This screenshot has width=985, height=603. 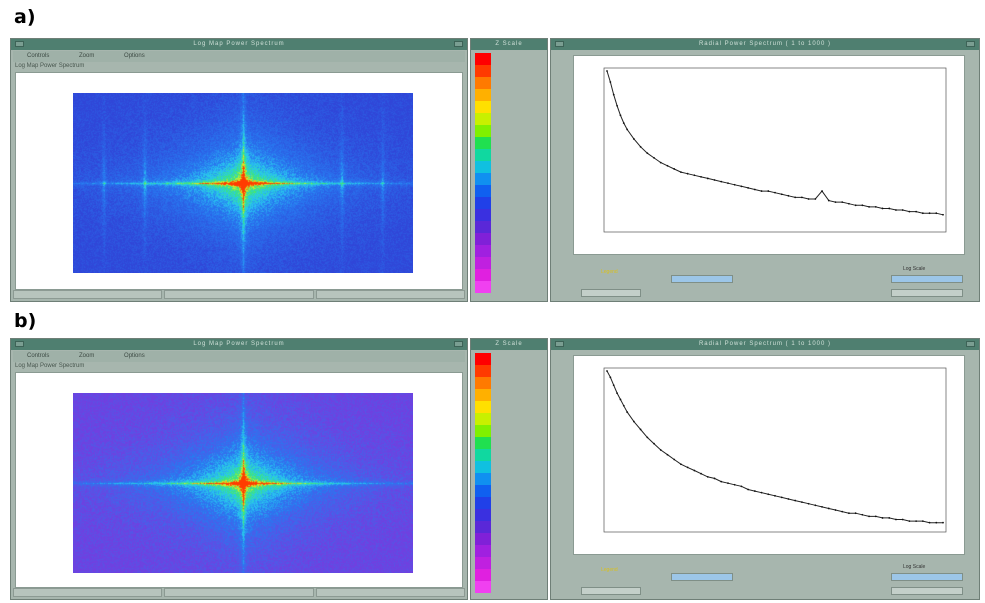 I want to click on window-titlebar: Log Map Power Spectrum, so click(x=239, y=344).